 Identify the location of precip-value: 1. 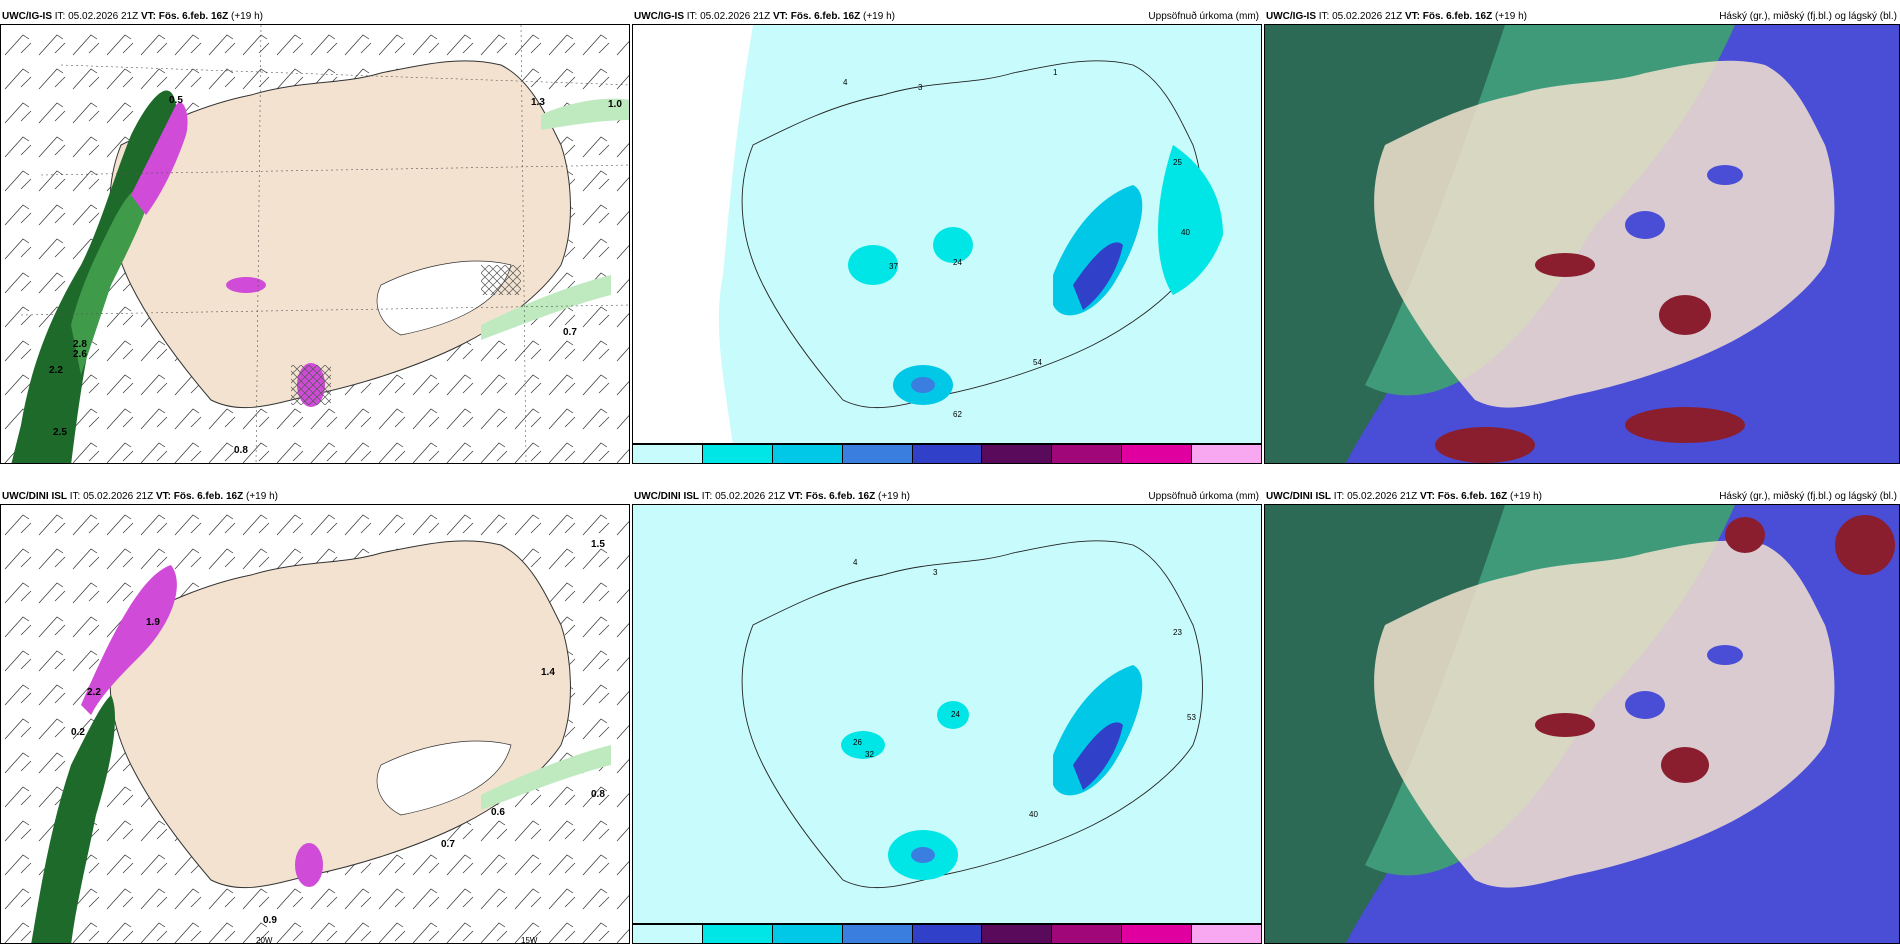
(1055, 72).